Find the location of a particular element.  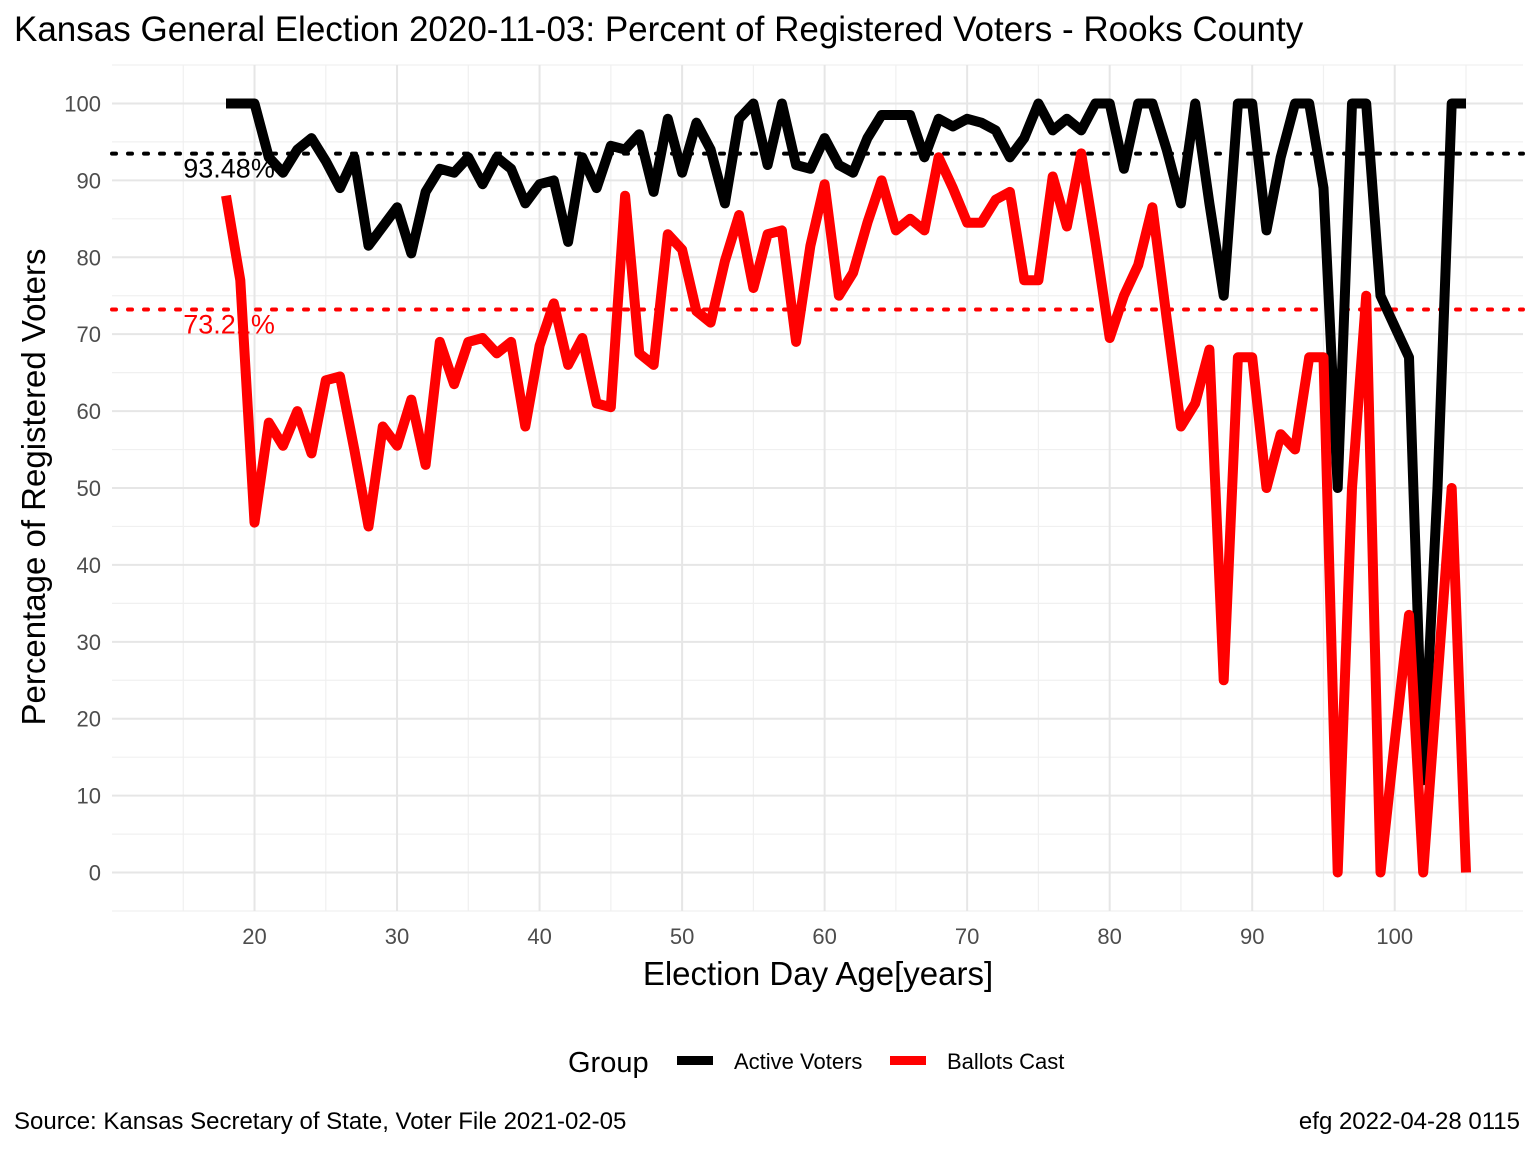

x-tick-label: 100 is located at coordinates (1394, 936).